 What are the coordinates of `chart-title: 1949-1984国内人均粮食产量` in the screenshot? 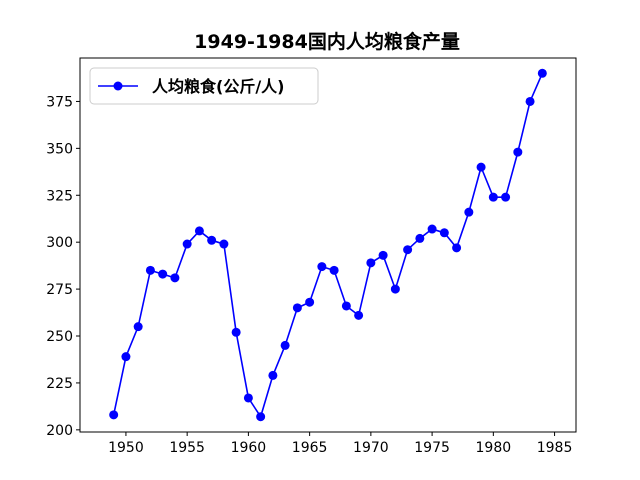 It's located at (327, 41).